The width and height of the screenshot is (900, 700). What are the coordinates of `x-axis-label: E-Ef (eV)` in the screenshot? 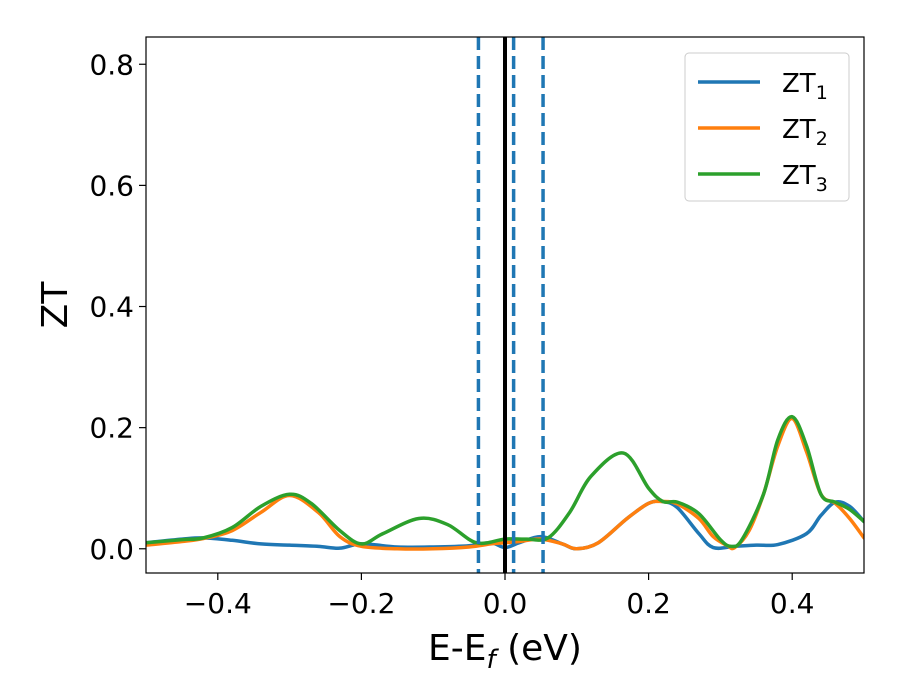 It's located at (505, 651).